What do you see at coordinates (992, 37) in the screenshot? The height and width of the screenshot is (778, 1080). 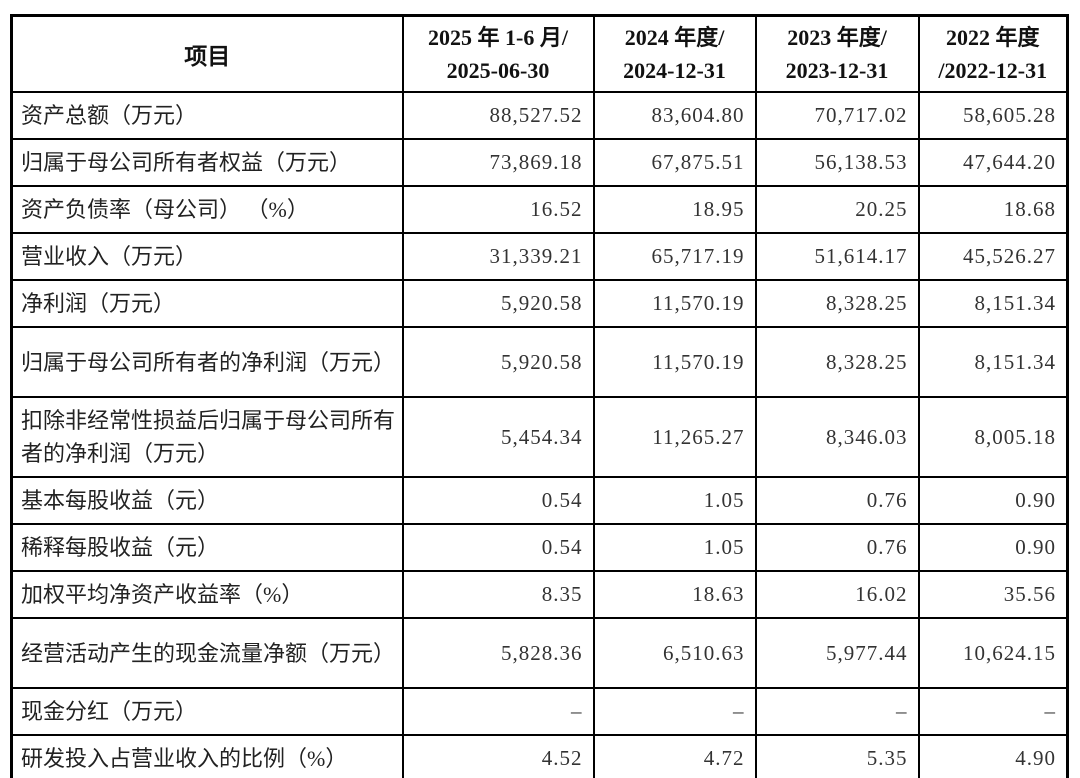 I see `header-period-line1: 2022 年度` at bounding box center [992, 37].